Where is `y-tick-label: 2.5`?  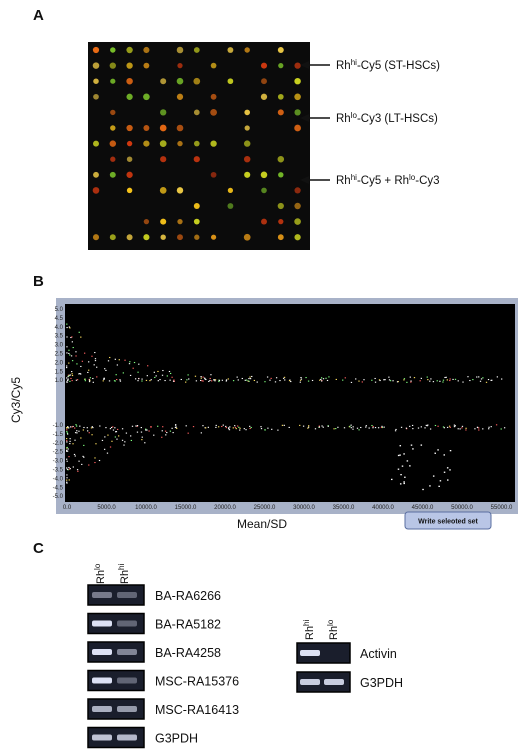 y-tick-label: 2.5 is located at coordinates (59, 355).